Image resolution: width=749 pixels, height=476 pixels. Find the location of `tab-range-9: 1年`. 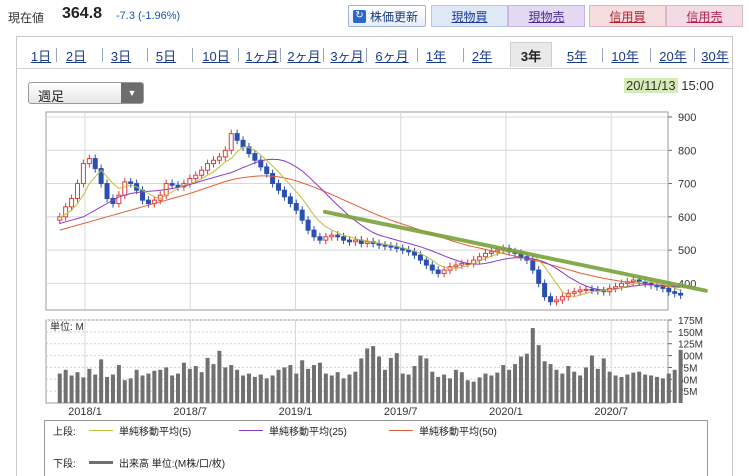

tab-range-9: 1年 is located at coordinates (436, 56).